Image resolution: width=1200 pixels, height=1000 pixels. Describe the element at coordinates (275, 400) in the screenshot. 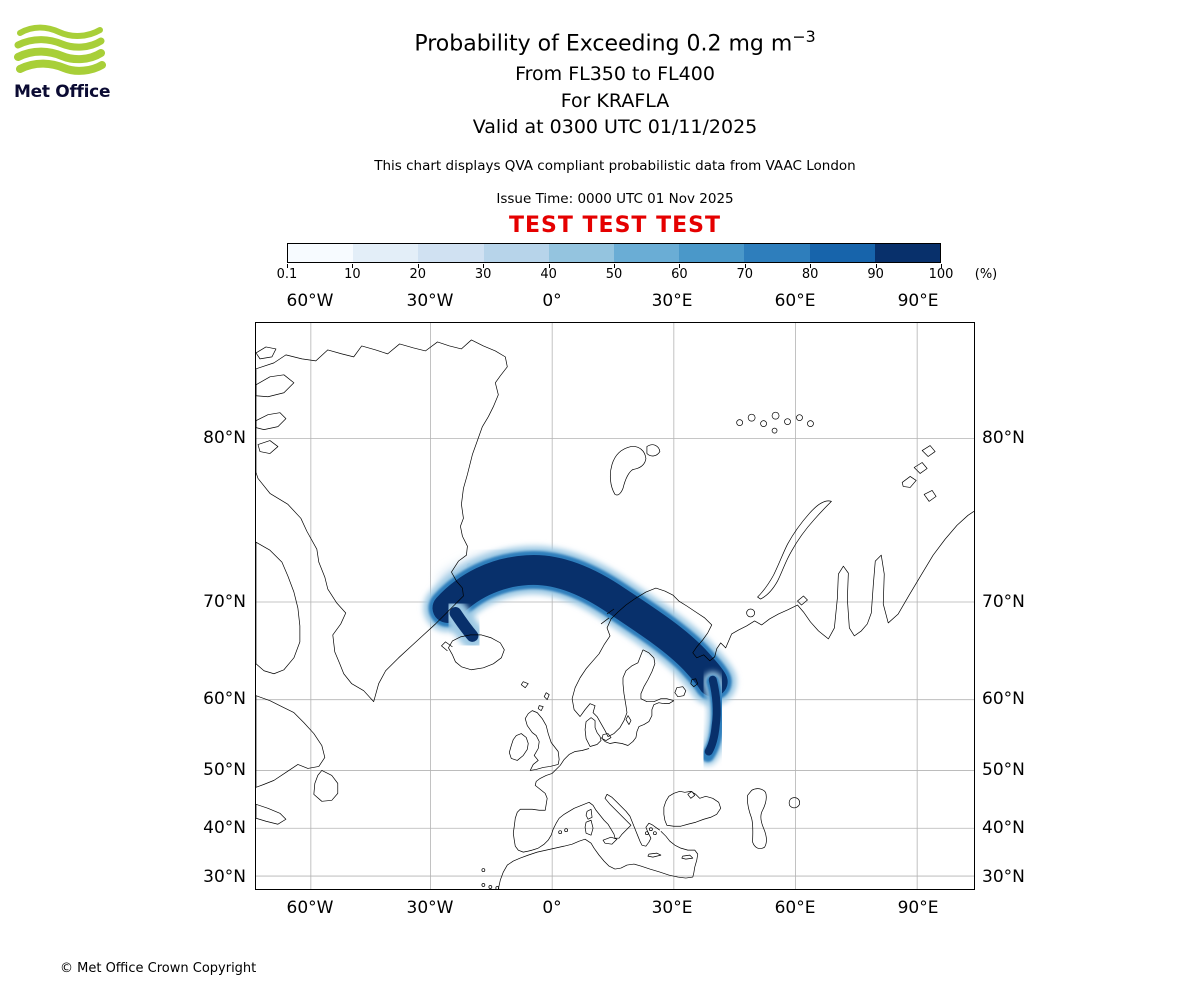

I see `ellesmere-island-coast` at that location.